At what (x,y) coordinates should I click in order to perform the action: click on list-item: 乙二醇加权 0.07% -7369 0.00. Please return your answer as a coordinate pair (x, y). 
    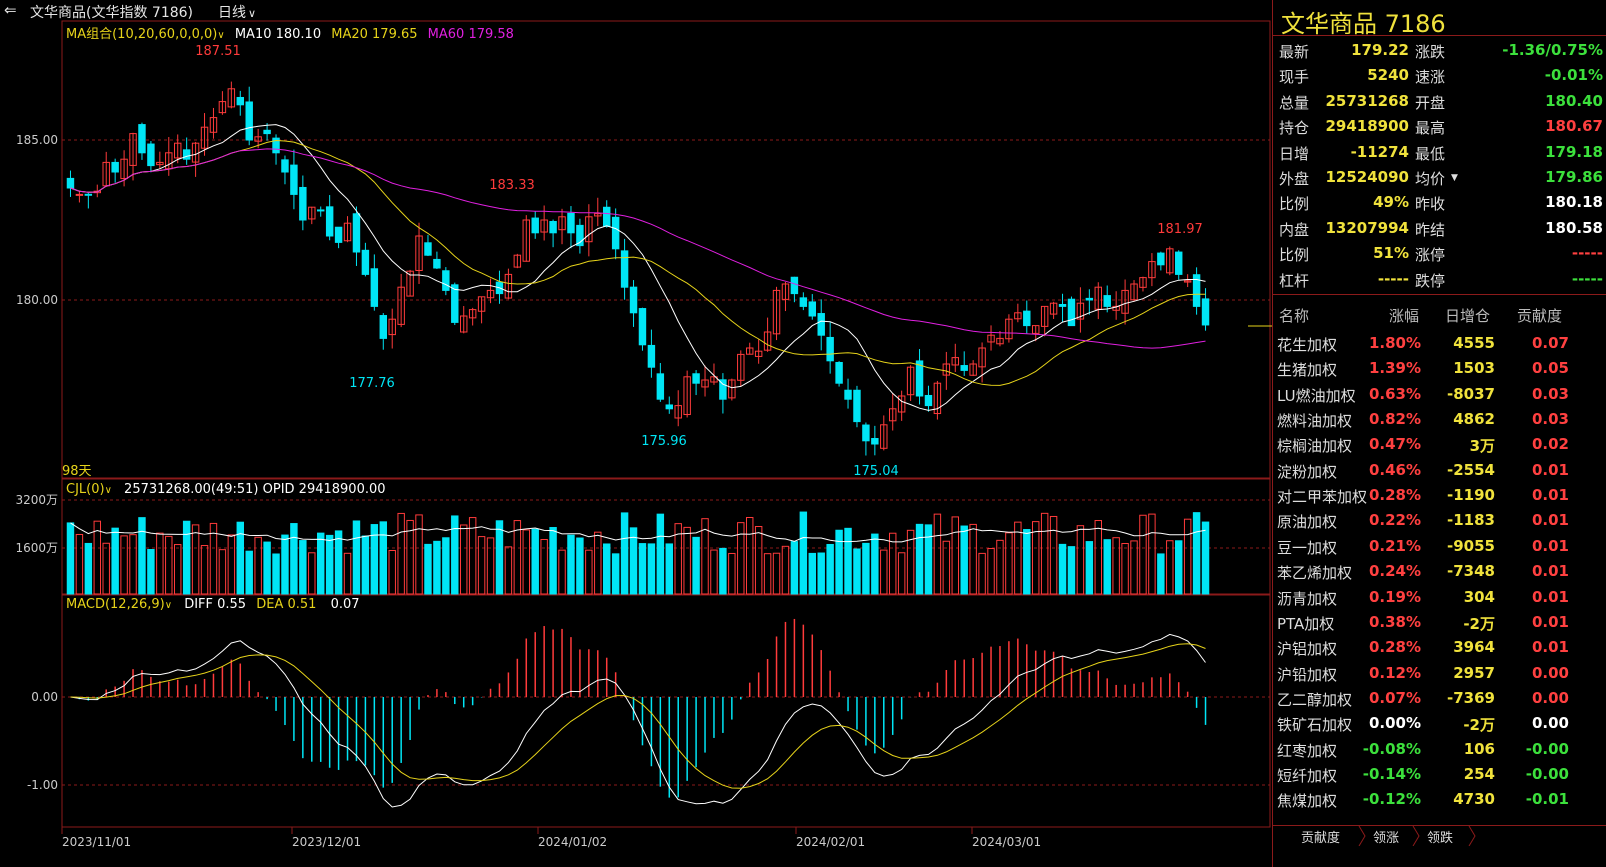
    Looking at the image, I should click on (1439, 698).